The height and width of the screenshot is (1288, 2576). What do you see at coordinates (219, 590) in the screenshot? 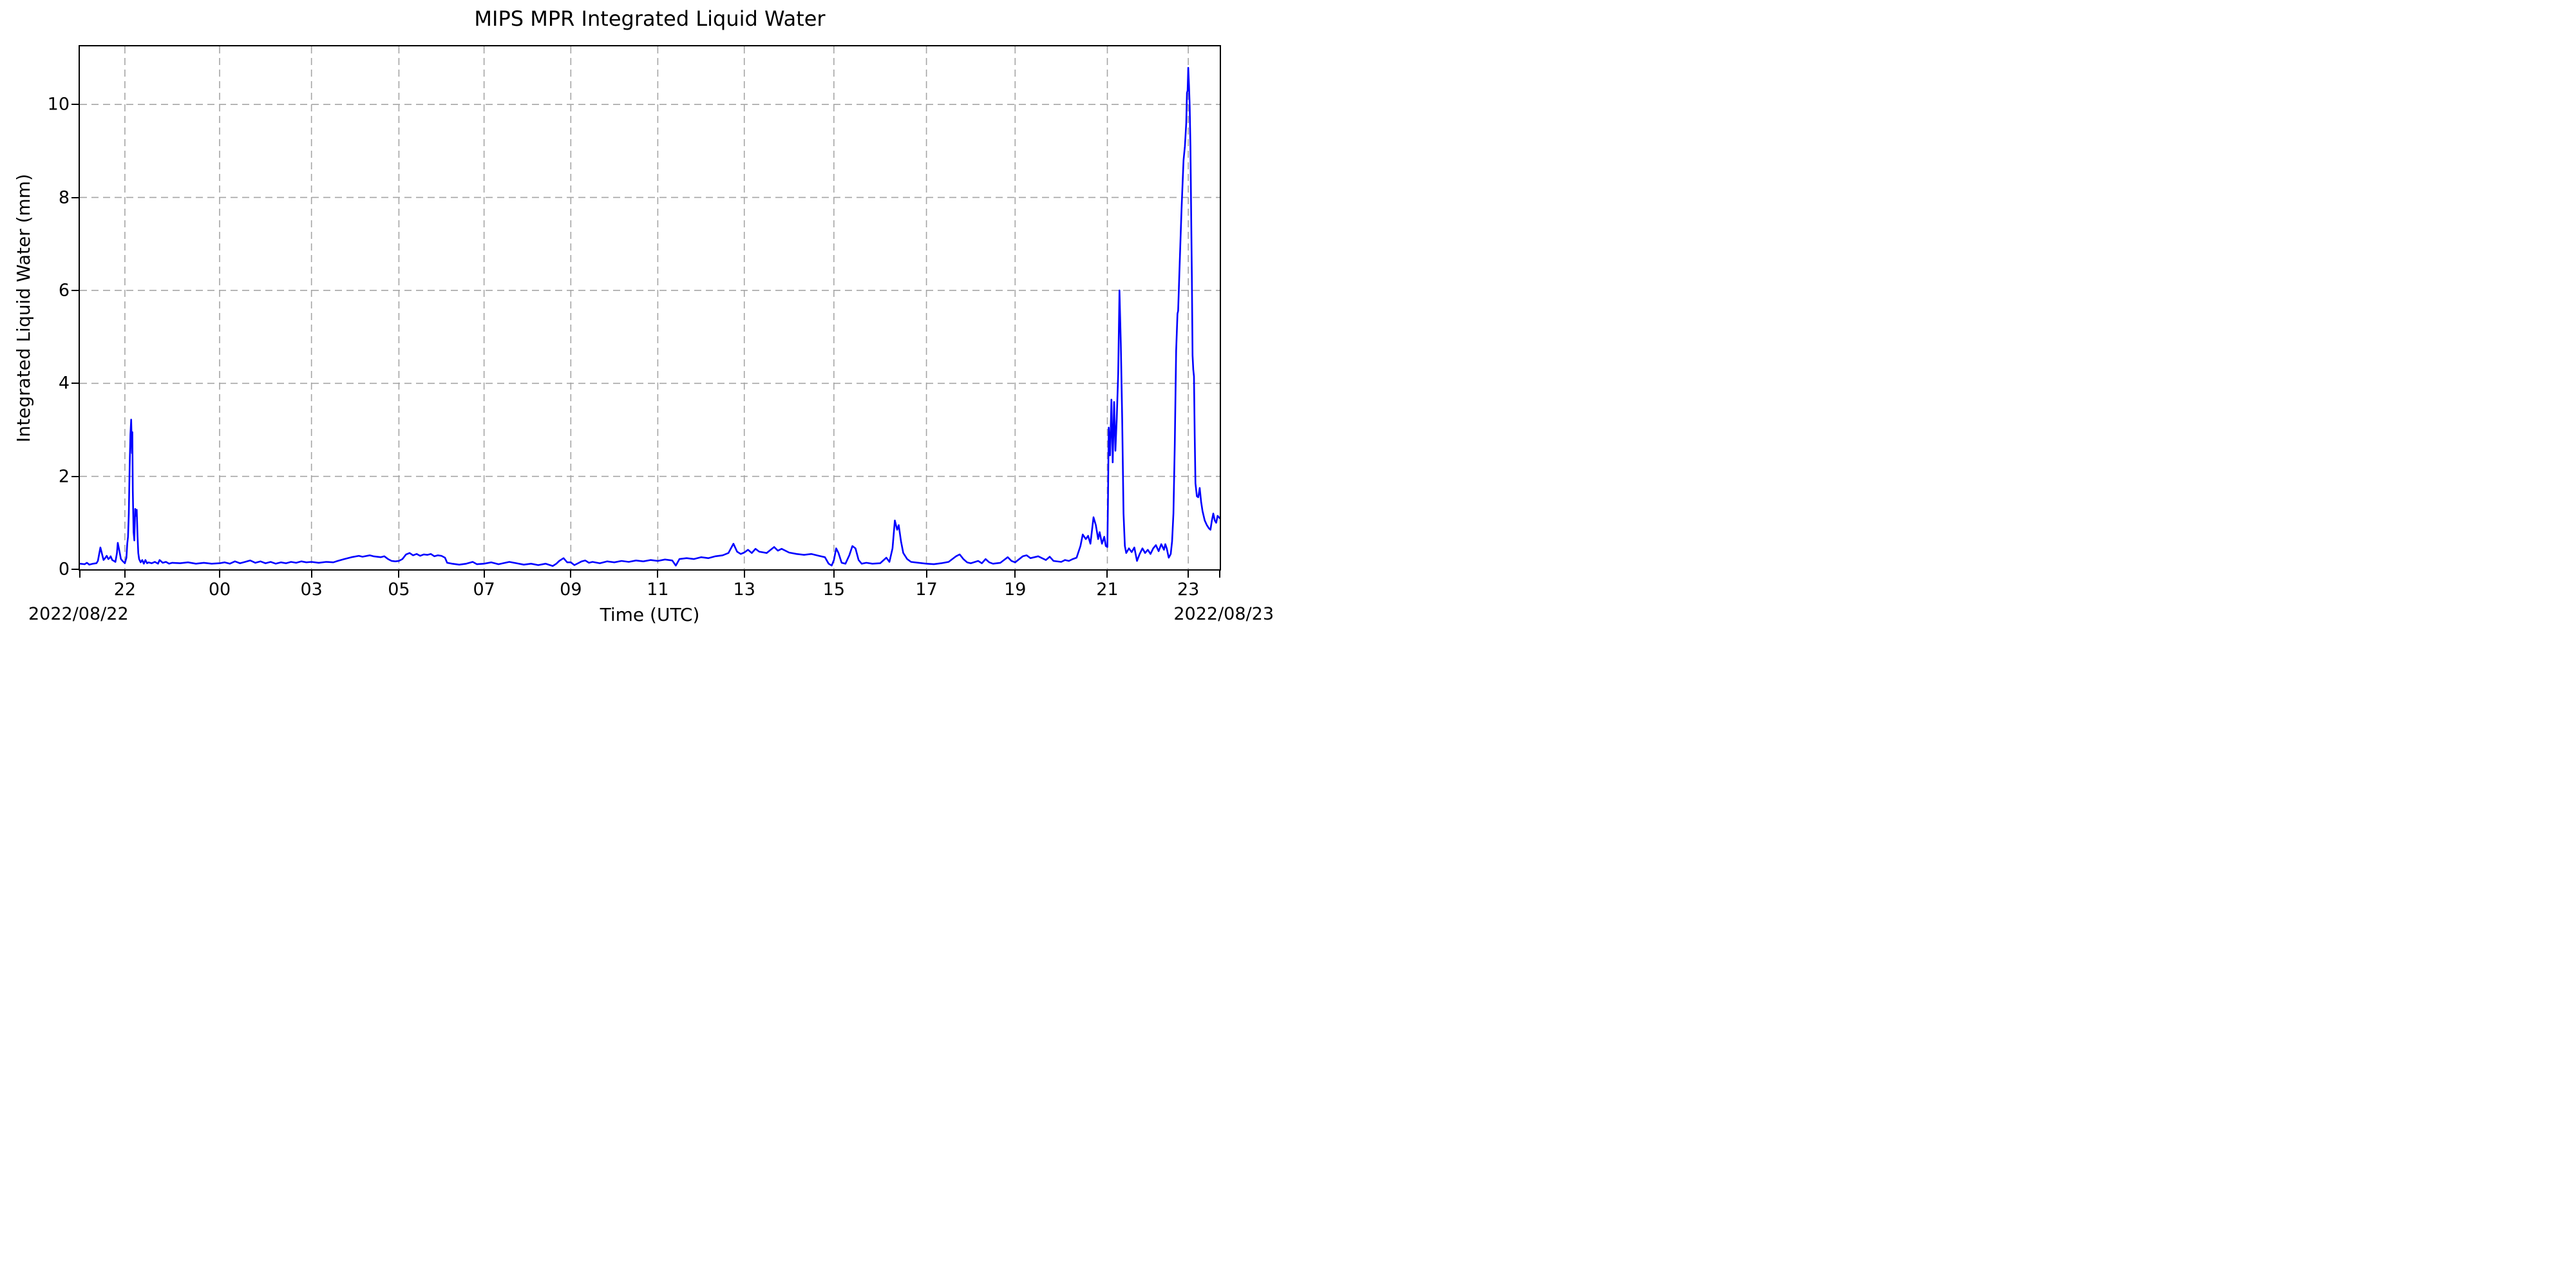
I see `x-tick-label: 00` at bounding box center [219, 590].